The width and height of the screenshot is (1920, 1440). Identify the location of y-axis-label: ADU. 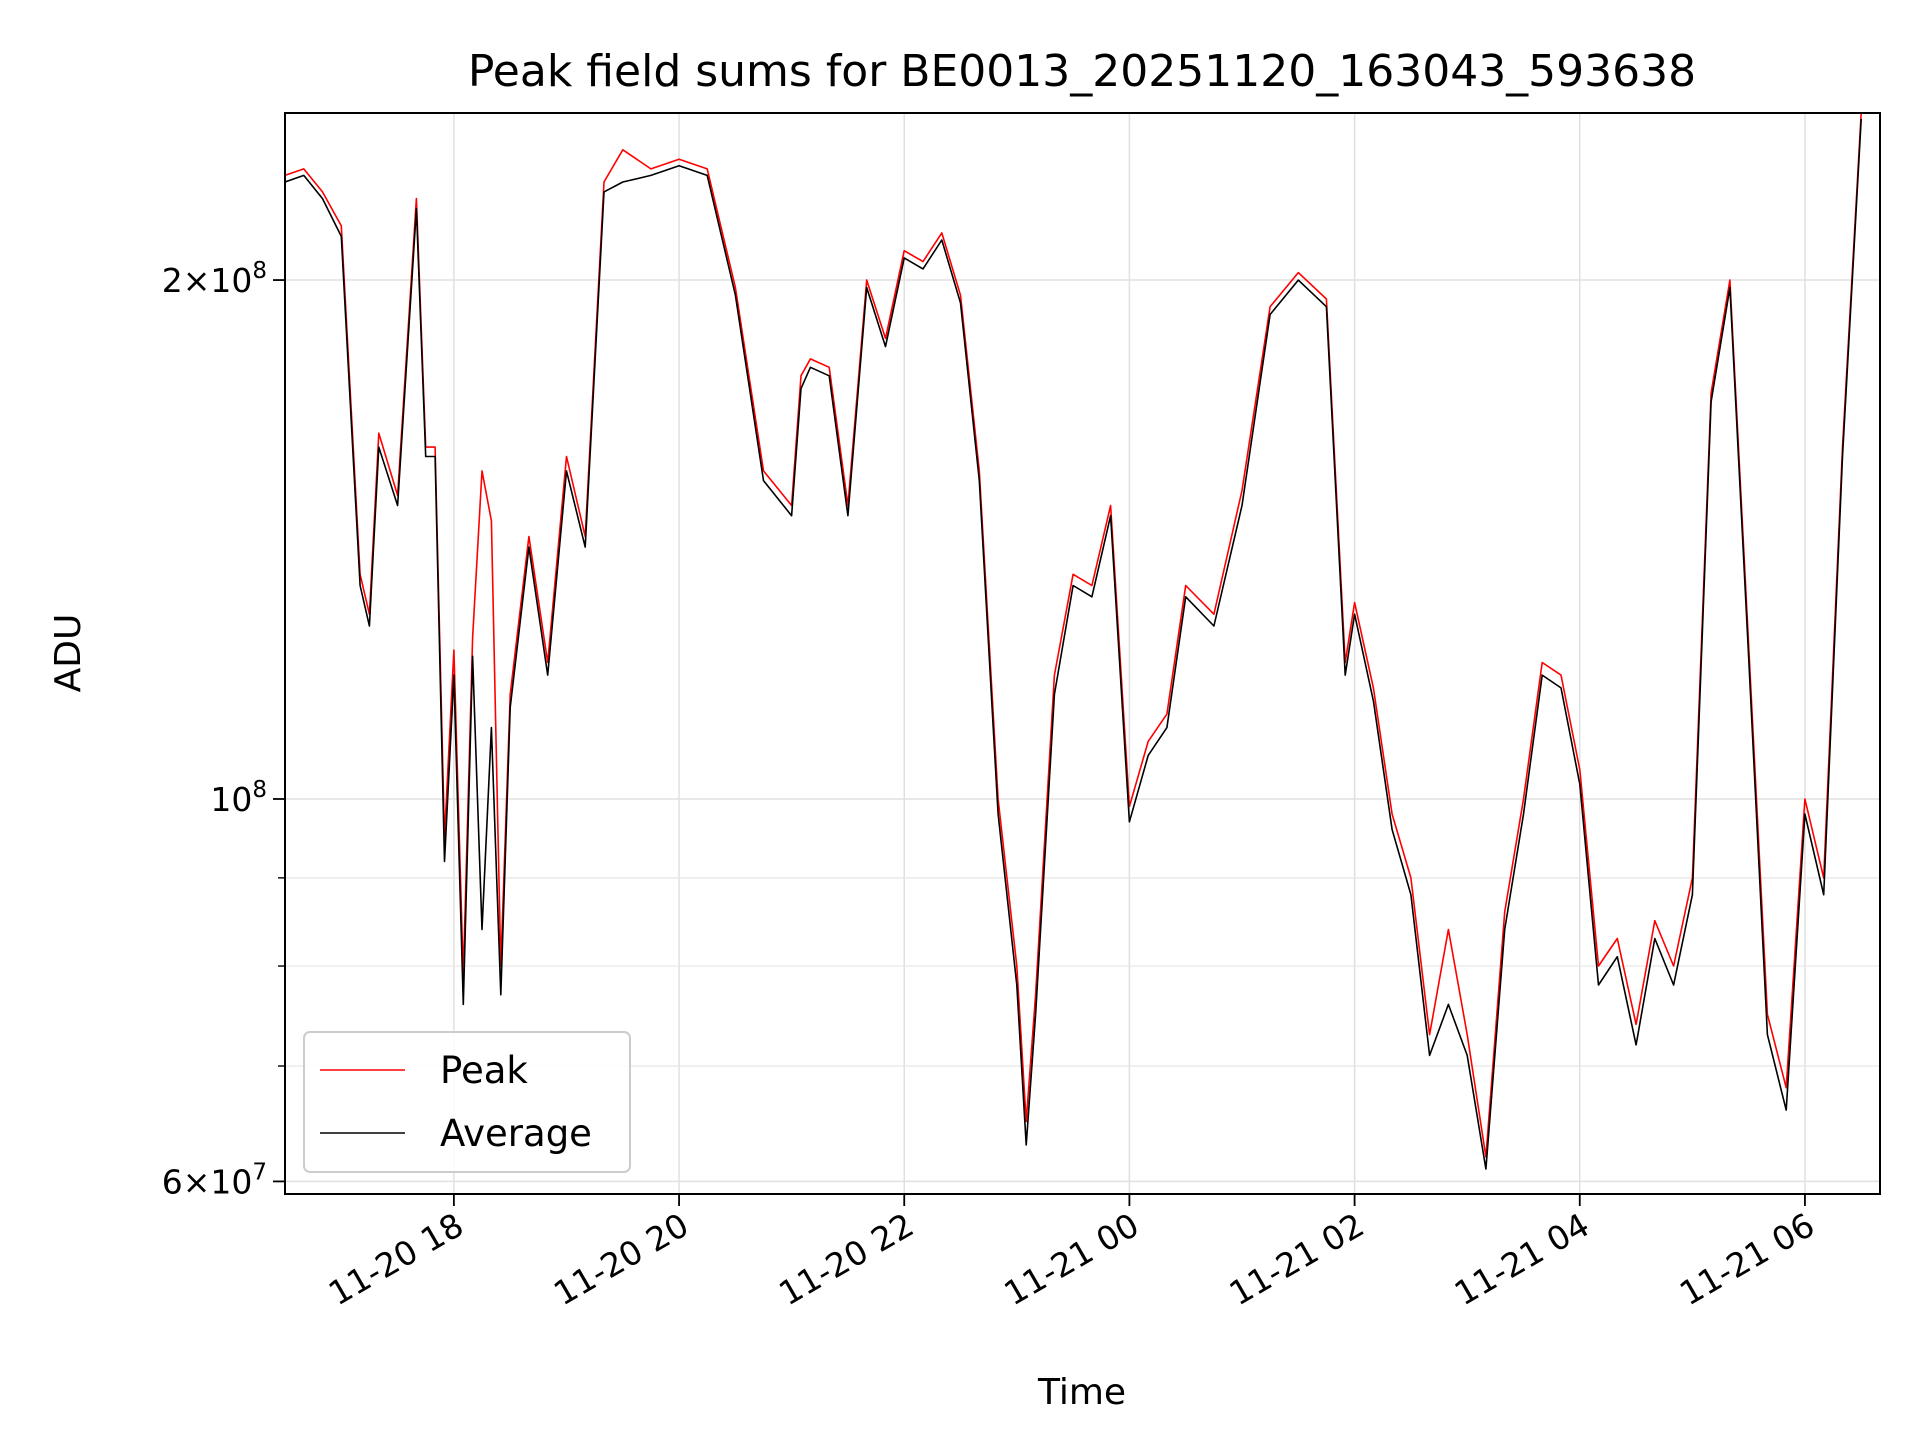
(68, 653).